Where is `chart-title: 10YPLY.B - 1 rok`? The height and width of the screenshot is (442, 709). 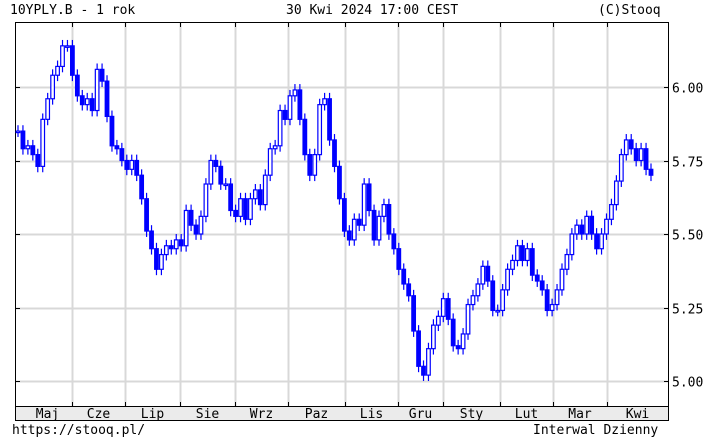
chart-title: 10YPLY.B - 1 rok is located at coordinates (73, 10).